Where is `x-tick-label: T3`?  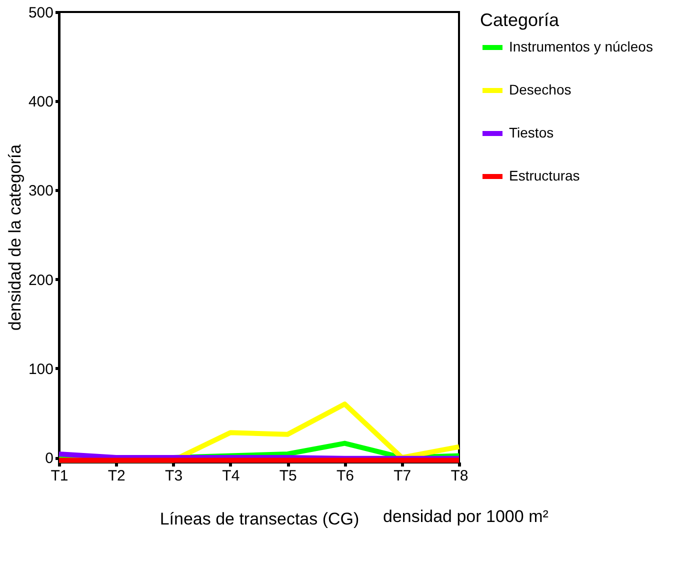
x-tick-label: T3 is located at coordinates (174, 476).